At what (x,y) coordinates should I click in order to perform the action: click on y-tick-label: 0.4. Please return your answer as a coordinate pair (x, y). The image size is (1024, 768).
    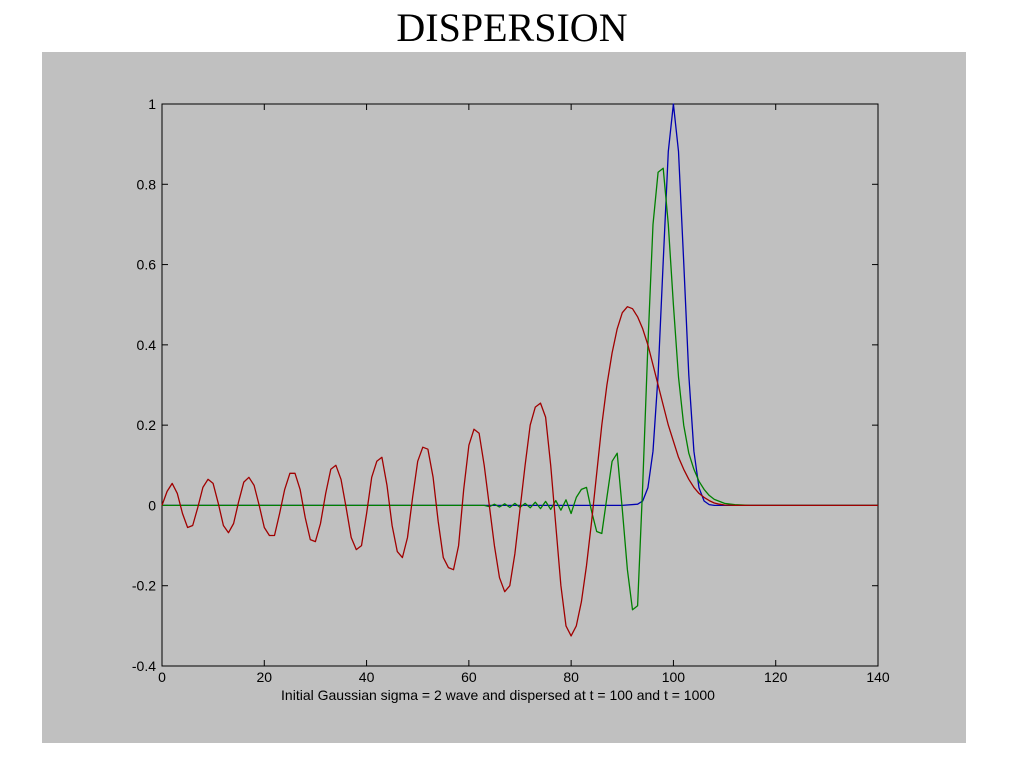
    Looking at the image, I should click on (147, 345).